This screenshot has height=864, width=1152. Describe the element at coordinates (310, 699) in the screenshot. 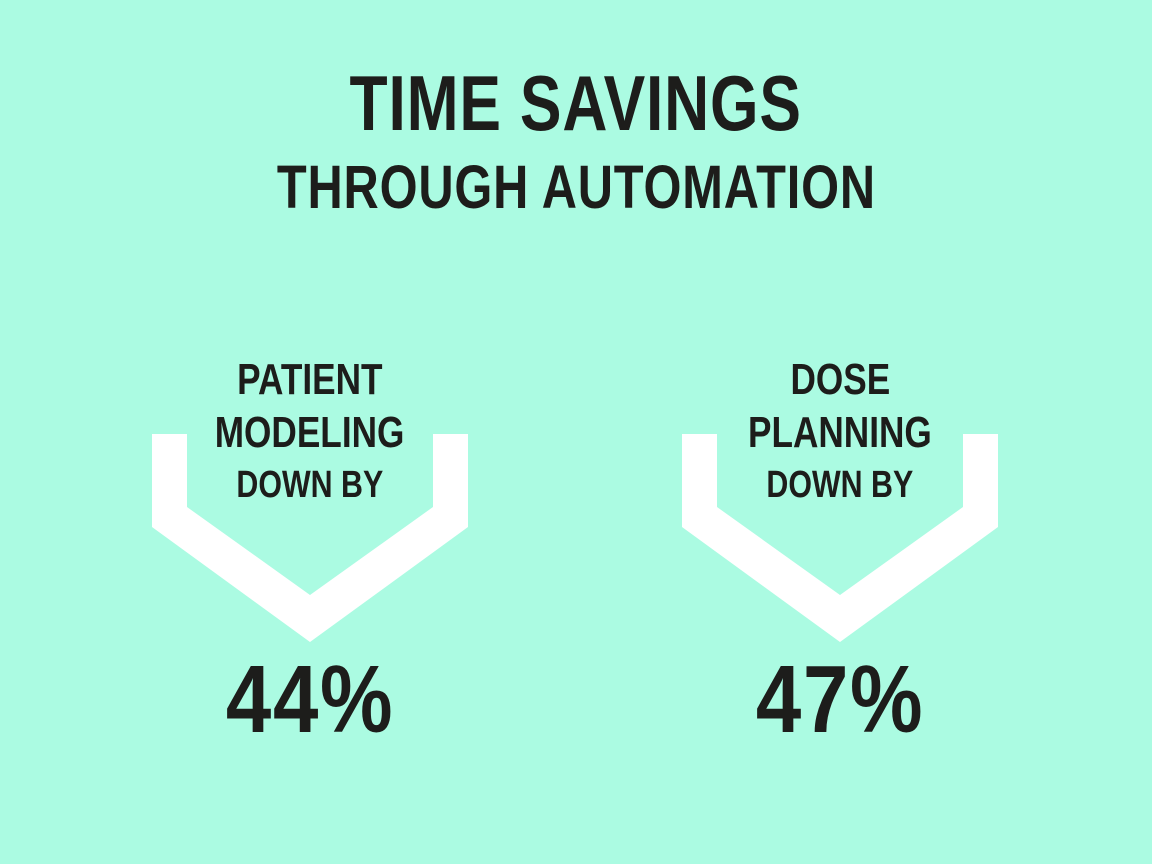

I see `stat-value: 44%` at that location.